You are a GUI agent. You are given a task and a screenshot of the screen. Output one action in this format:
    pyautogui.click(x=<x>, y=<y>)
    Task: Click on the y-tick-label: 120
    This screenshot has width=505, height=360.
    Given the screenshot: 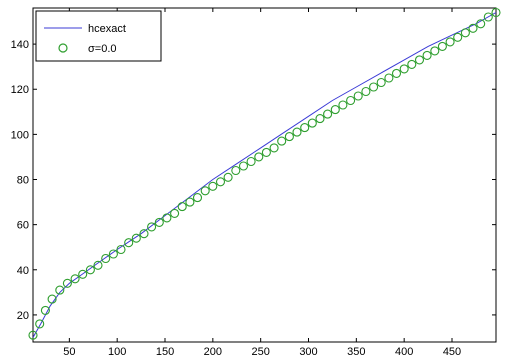 What is the action you would take?
    pyautogui.click(x=20, y=90)
    